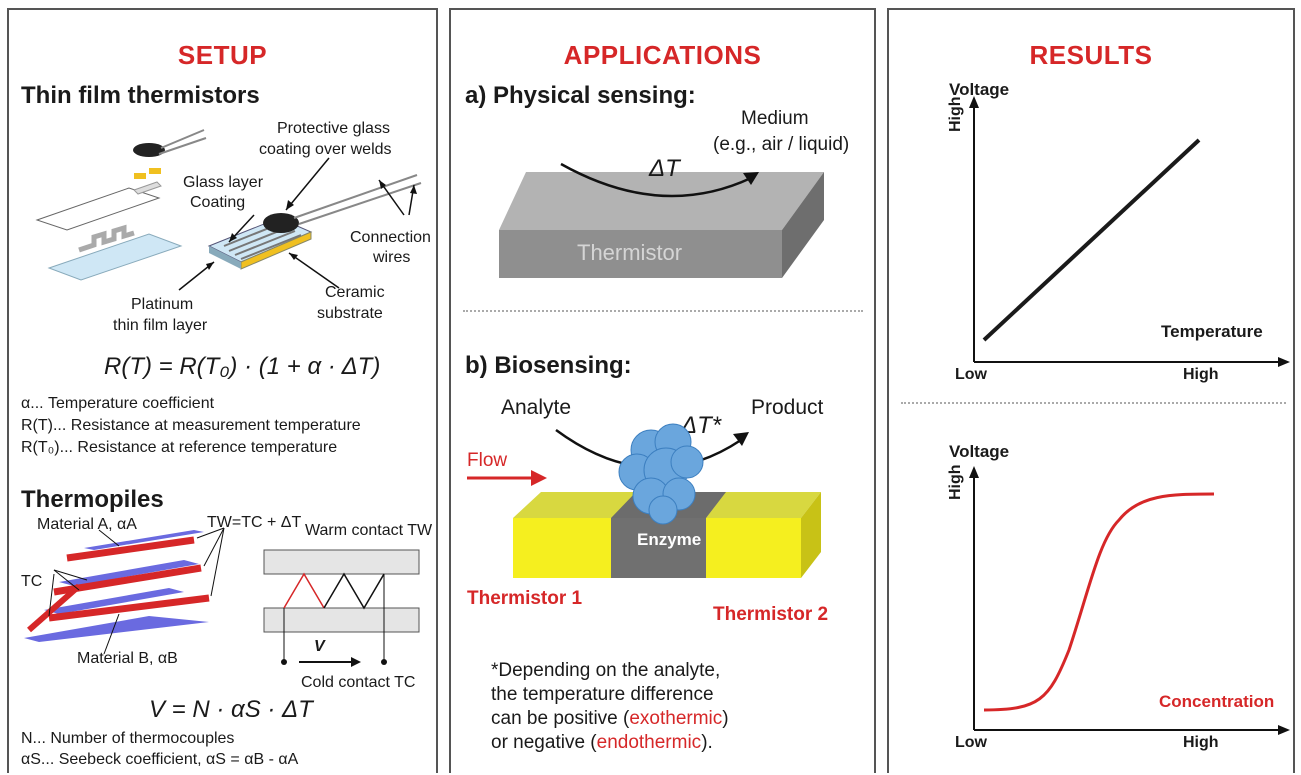  I want to click on label-glass-layer: Glass layer, so click(223, 182).